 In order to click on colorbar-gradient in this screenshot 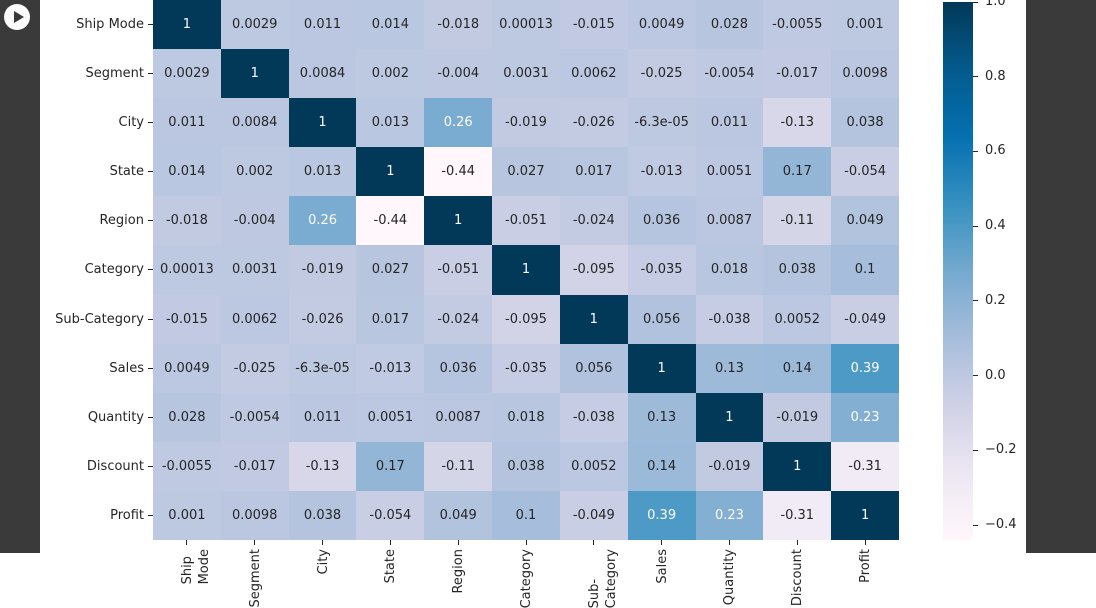, I will do `click(958, 271)`.